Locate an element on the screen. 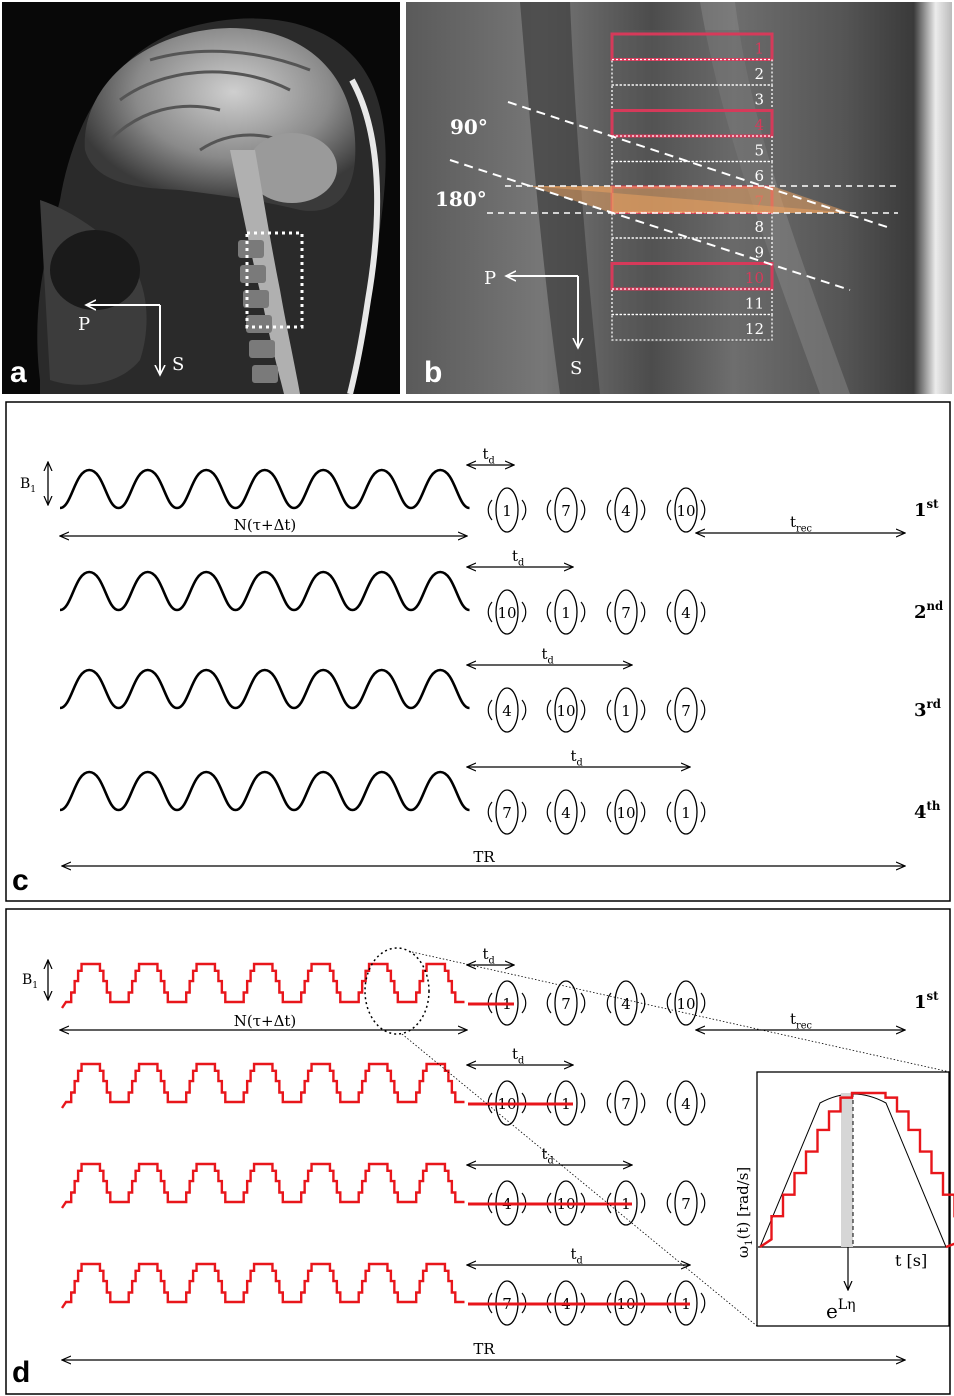  angle-90-label: 90° is located at coordinates (469, 127).